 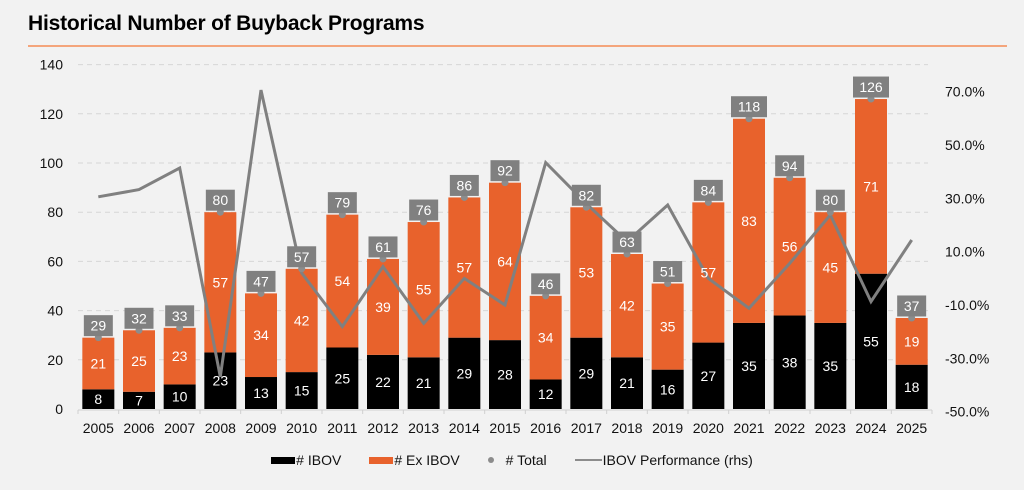 What do you see at coordinates (221, 381) in the screenshot?
I see `label-ibov: 23` at bounding box center [221, 381].